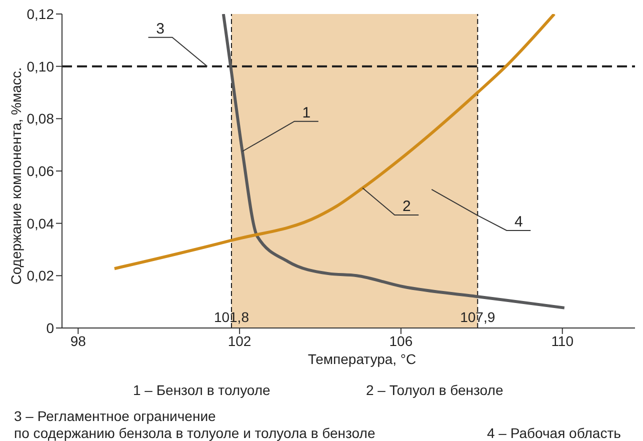 The image size is (643, 441). Describe the element at coordinates (562, 340) in the screenshot. I see `x-tick-label: 110` at that location.